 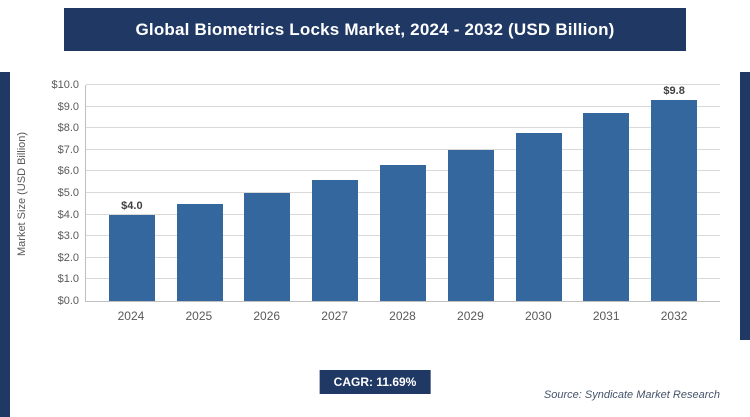 What do you see at coordinates (68, 149) in the screenshot?
I see `y-tick-label: $7.0` at bounding box center [68, 149].